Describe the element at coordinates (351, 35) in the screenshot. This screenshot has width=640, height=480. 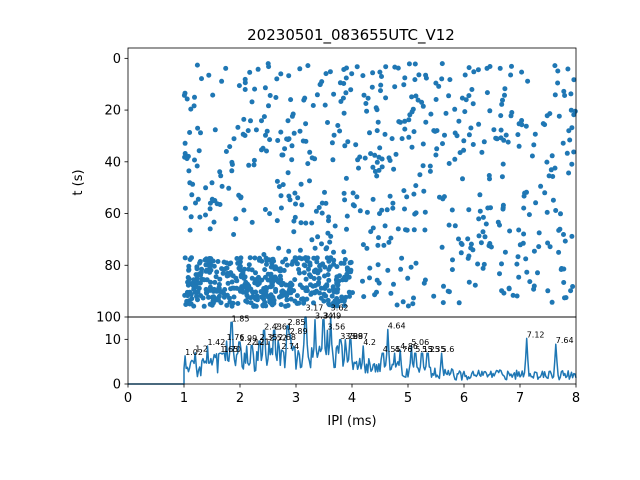
I see `chart-title: 20230501_083655UTC_V12` at that location.